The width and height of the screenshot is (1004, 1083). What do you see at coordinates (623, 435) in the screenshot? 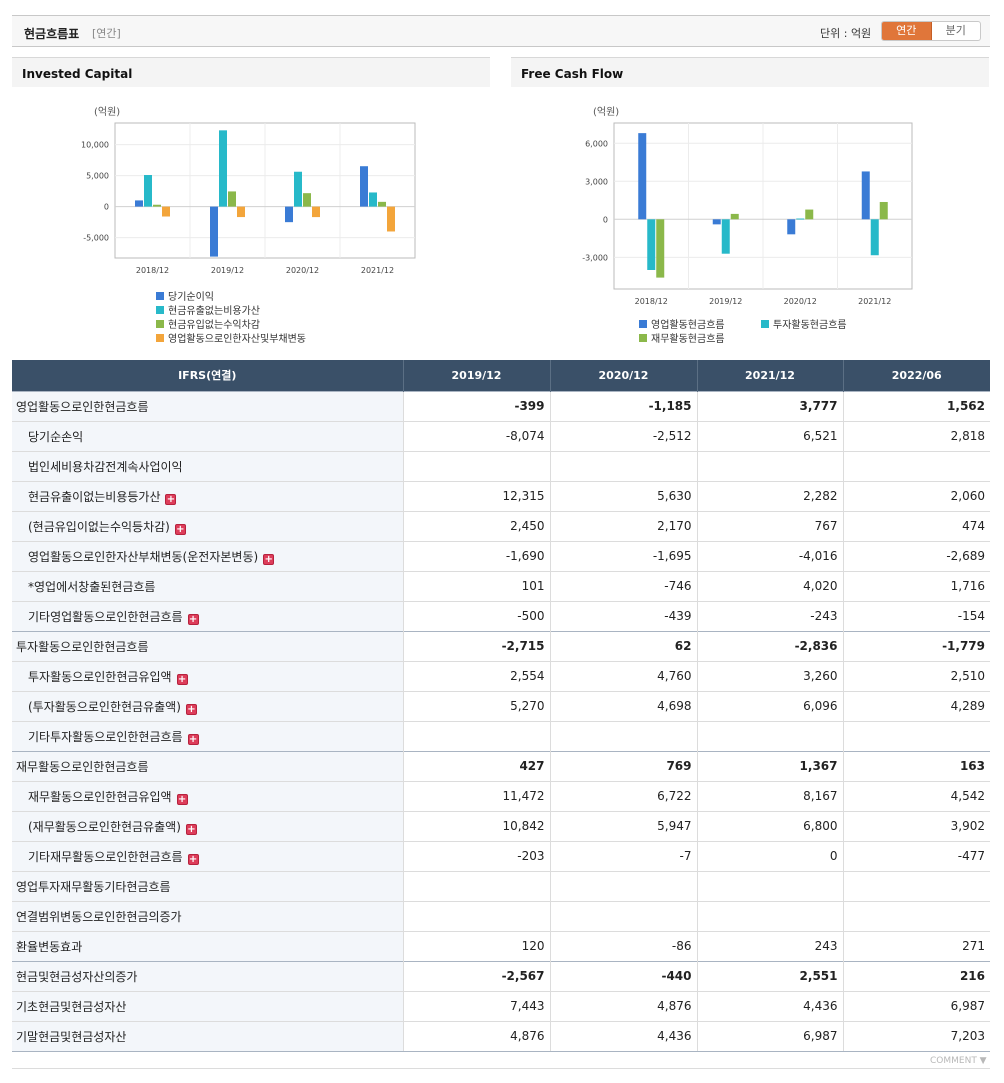
I see `value-cell: -2,512` at bounding box center [623, 435].